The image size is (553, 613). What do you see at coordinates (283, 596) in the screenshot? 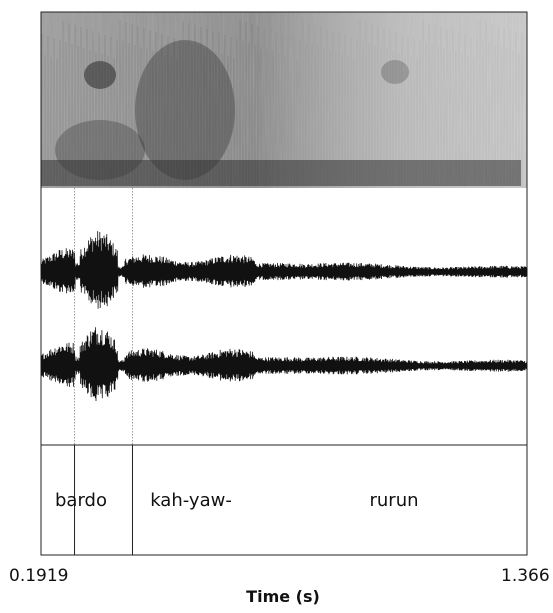
I see `time-axis-title: Time (s)` at bounding box center [283, 596].